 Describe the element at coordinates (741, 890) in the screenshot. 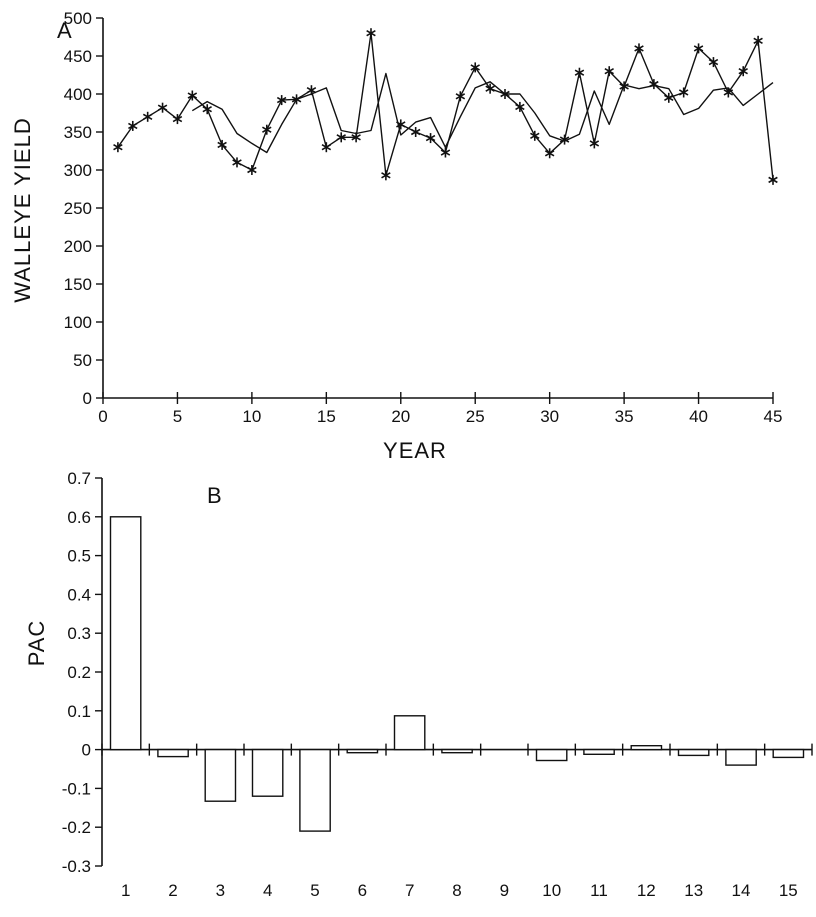

I see `panel-b-x-tick-label: 14` at that location.